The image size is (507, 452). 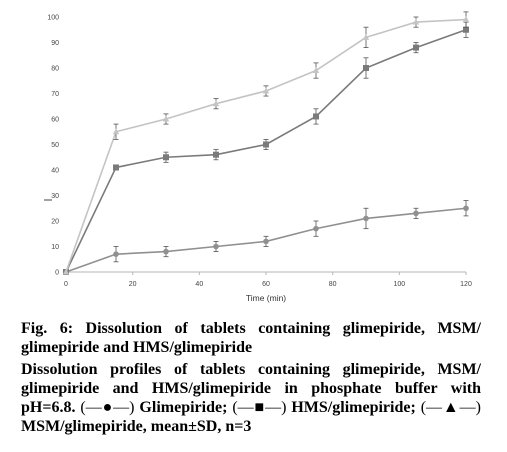 What do you see at coordinates (266, 284) in the screenshot?
I see `x-tick-label: 60` at bounding box center [266, 284].